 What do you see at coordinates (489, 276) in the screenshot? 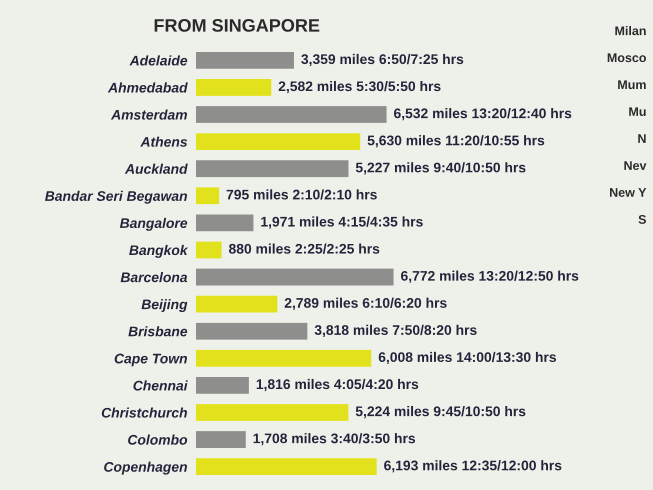
I see `data-label: 6,772 miles 13:20/12:50 hrs` at bounding box center [489, 276].